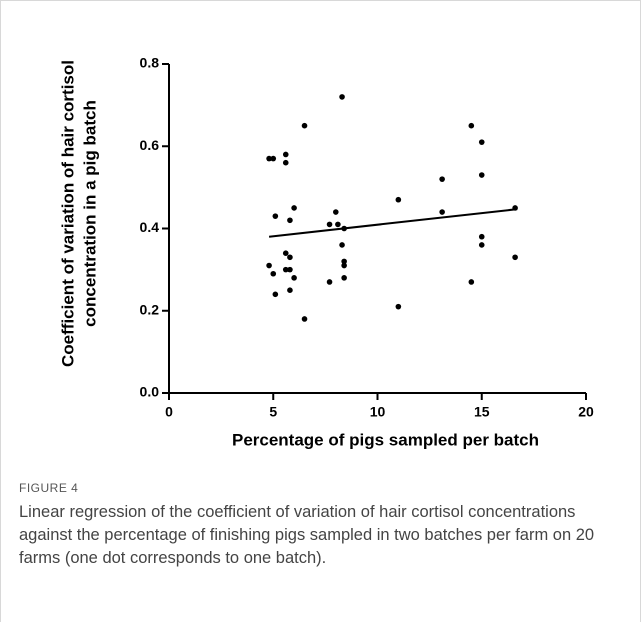 Image resolution: width=641 pixels, height=623 pixels. What do you see at coordinates (150, 145) in the screenshot?
I see `y-tick-label: 0.6` at bounding box center [150, 145].